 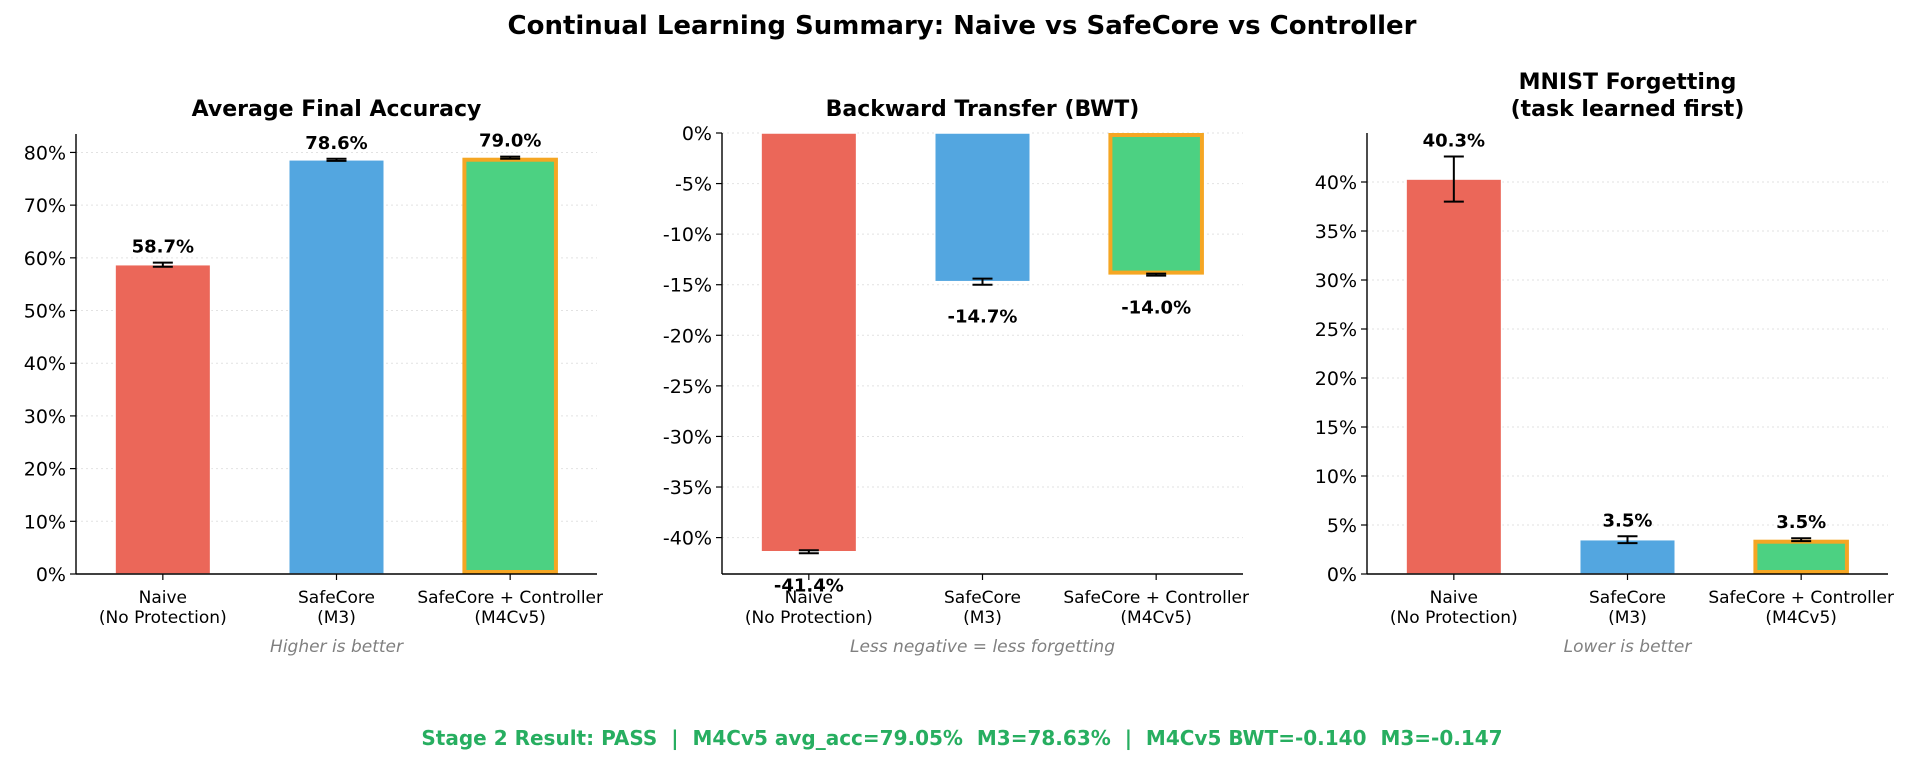 I want to click on data-label: 78.6%, so click(x=336, y=143).